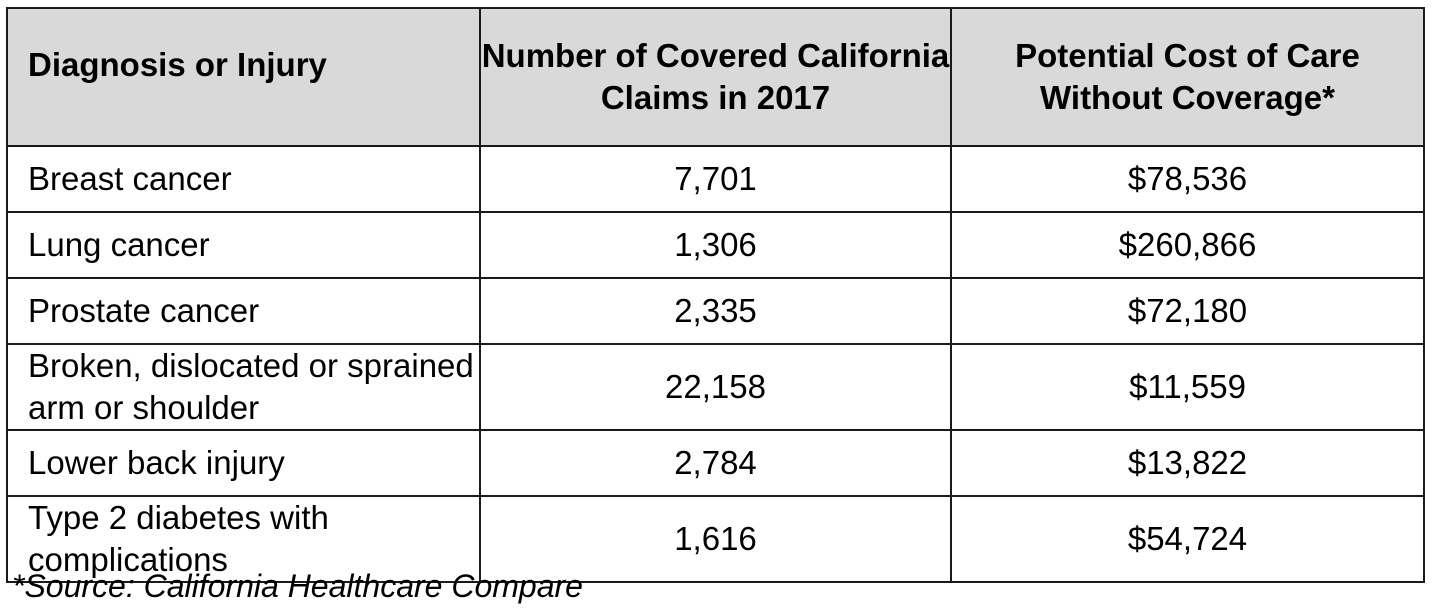 The width and height of the screenshot is (1436, 612). I want to click on claims-cell: 22,158, so click(715, 387).